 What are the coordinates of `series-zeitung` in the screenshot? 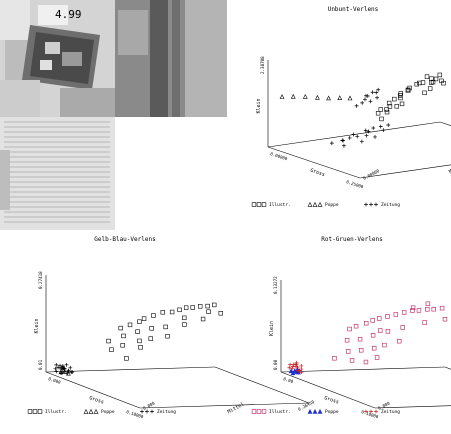 It's located at (63, 369).